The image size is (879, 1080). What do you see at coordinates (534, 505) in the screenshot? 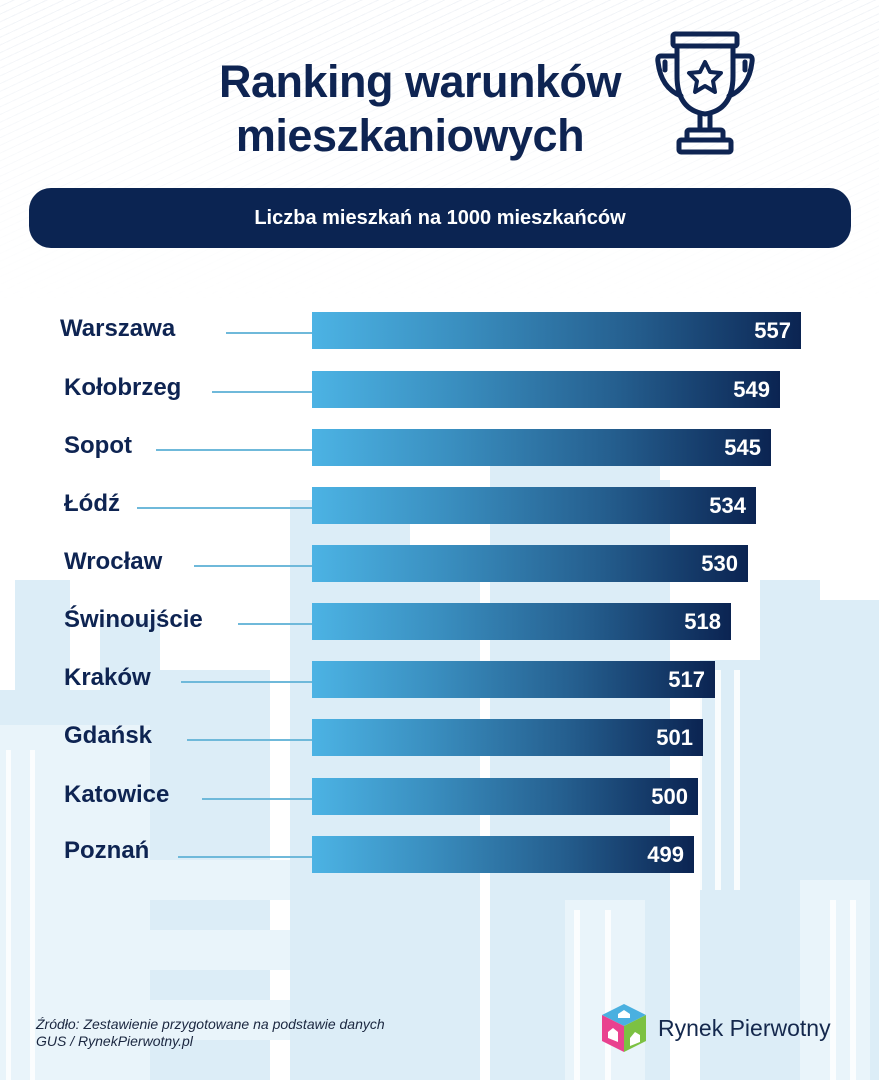
I see `value-bar: 534` at bounding box center [534, 505].